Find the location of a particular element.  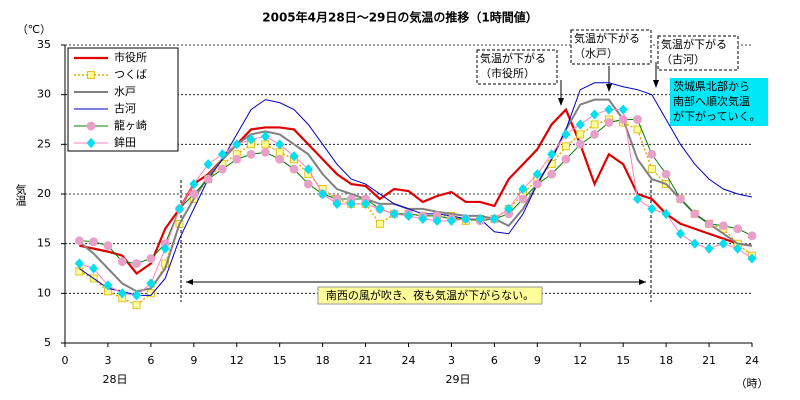

legend-label: 古河 is located at coordinates (125, 108).